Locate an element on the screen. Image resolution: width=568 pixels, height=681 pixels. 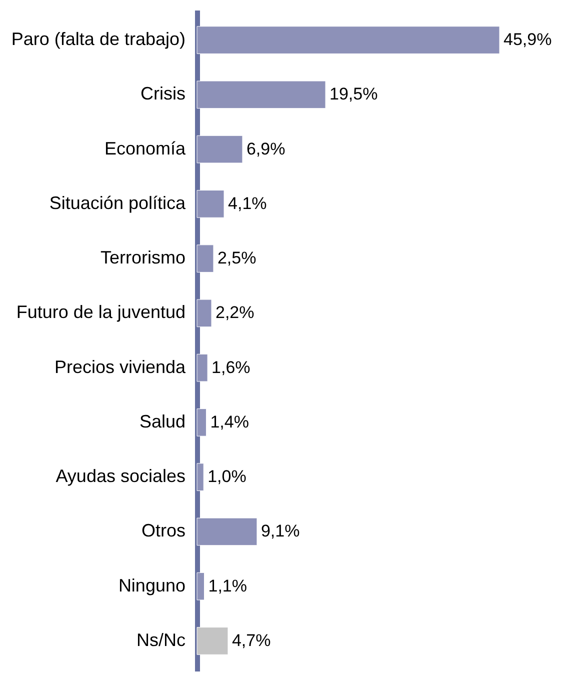
y-tick-label: Terrorismo is located at coordinates (143, 258).